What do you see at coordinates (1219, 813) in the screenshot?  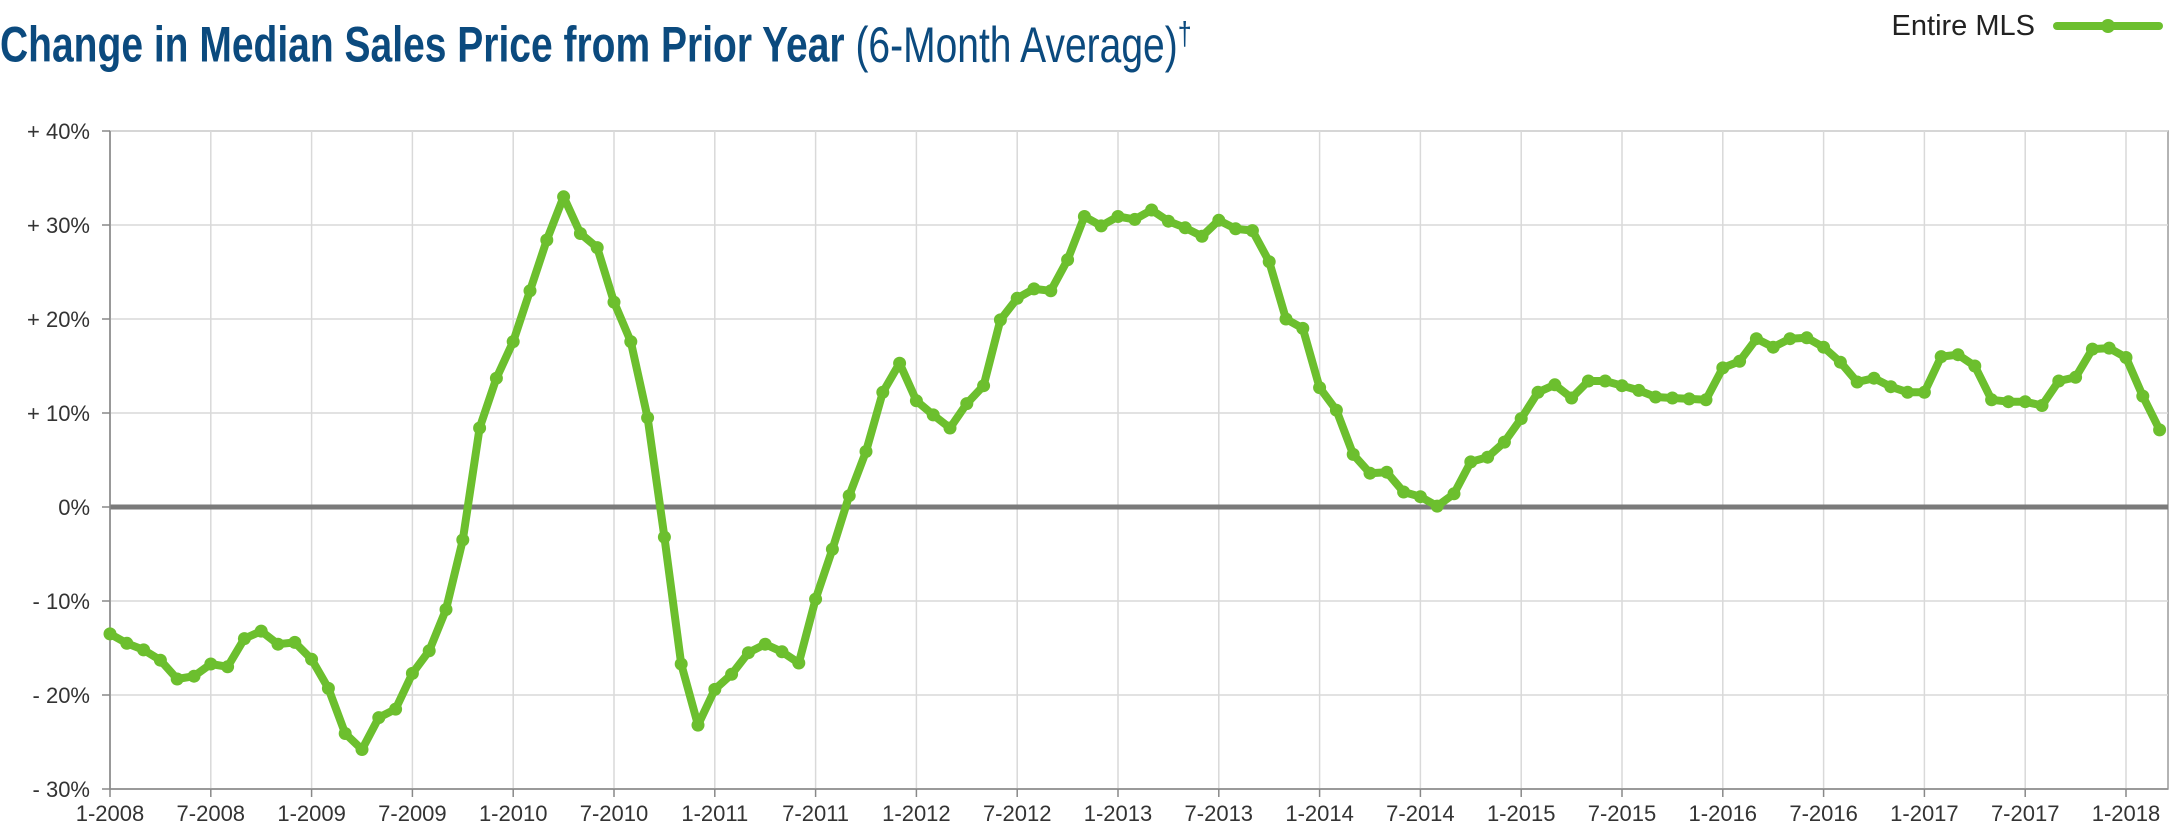 I see `x-tick-label: 7-2013` at bounding box center [1219, 813].